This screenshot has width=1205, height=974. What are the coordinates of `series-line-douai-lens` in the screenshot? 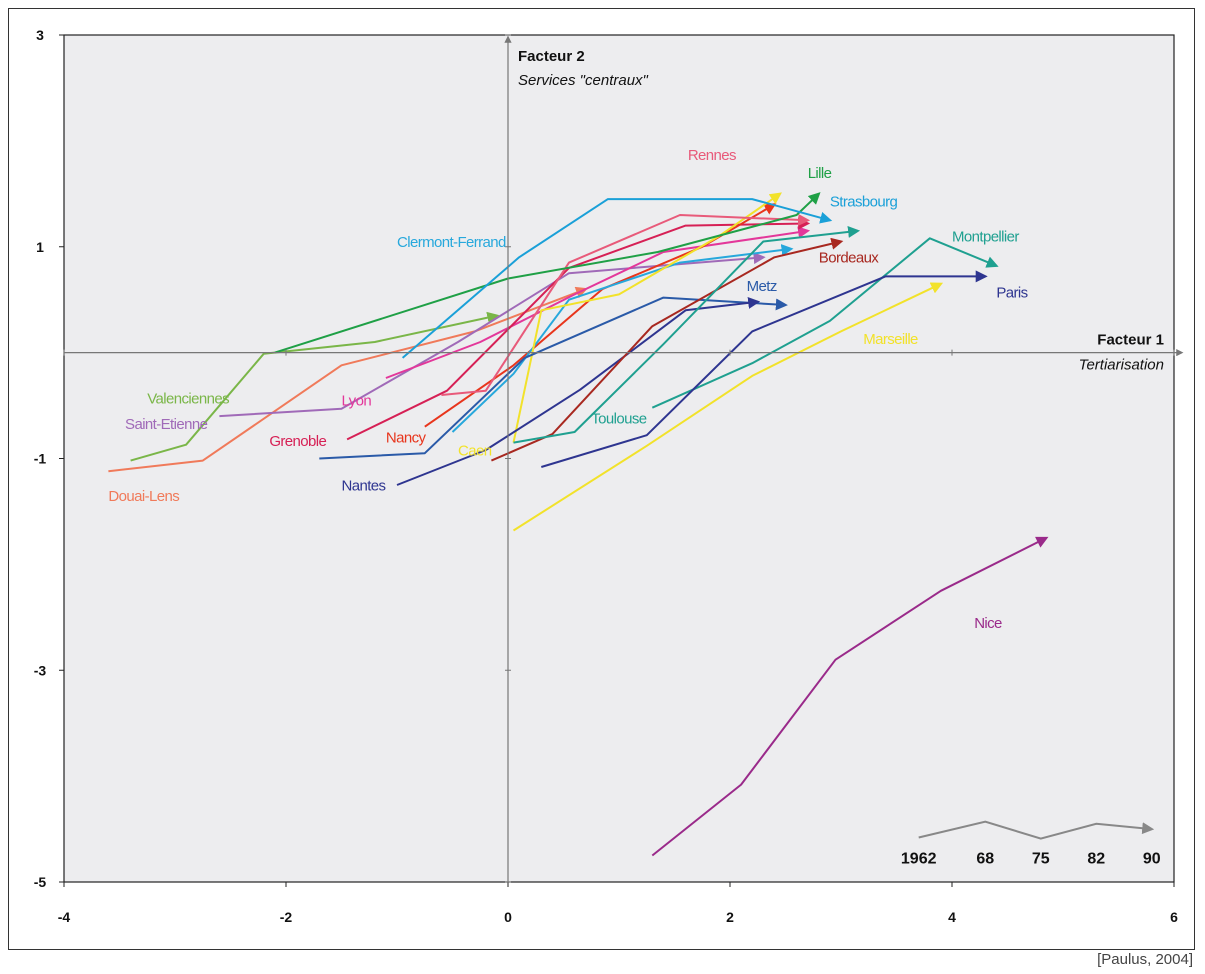 It's located at (348, 379).